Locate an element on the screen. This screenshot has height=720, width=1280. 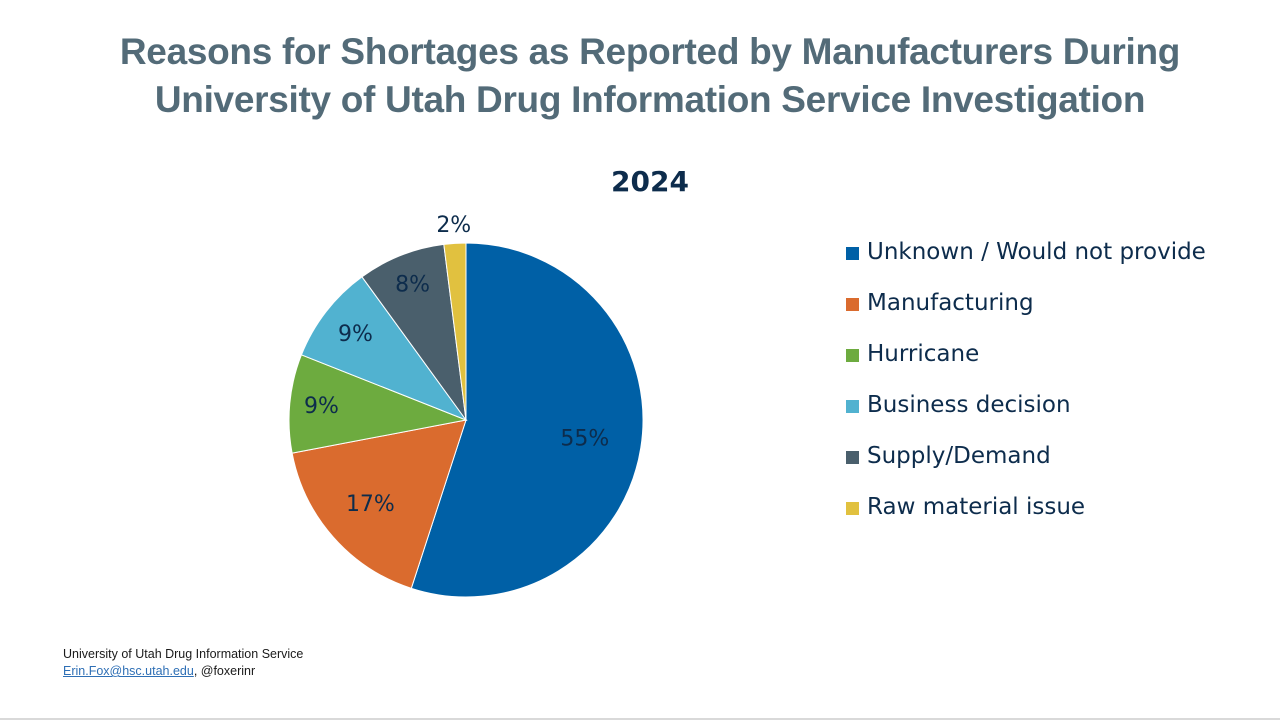
legend-label-4: Business decision is located at coordinates (969, 405).